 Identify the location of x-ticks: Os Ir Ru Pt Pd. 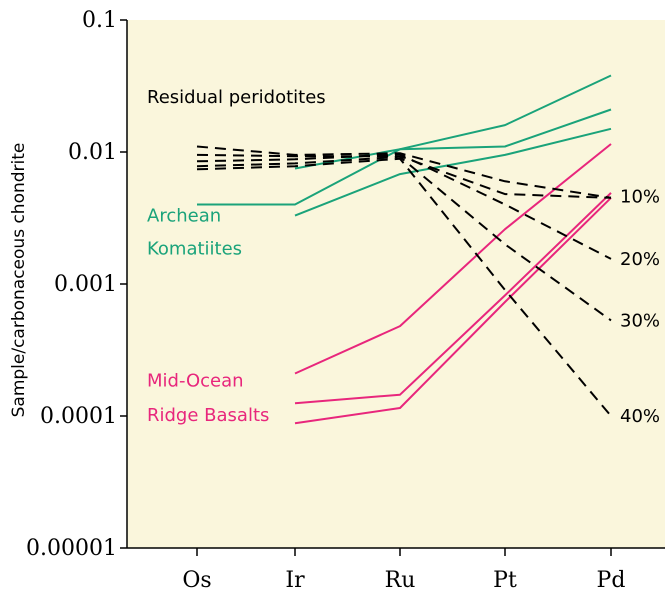
(403, 570).